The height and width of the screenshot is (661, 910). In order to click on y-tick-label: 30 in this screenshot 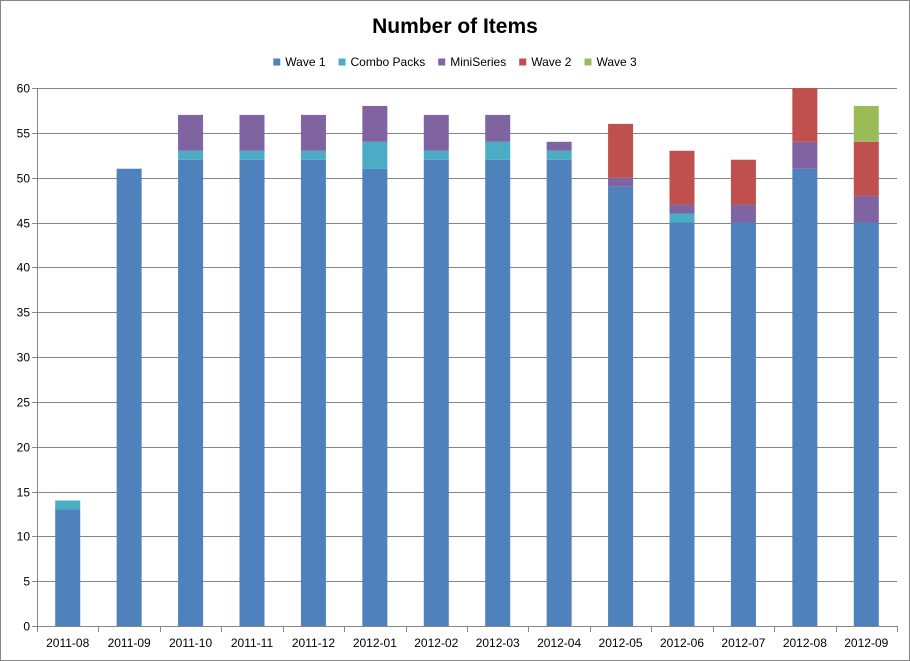, I will do `click(24, 358)`.